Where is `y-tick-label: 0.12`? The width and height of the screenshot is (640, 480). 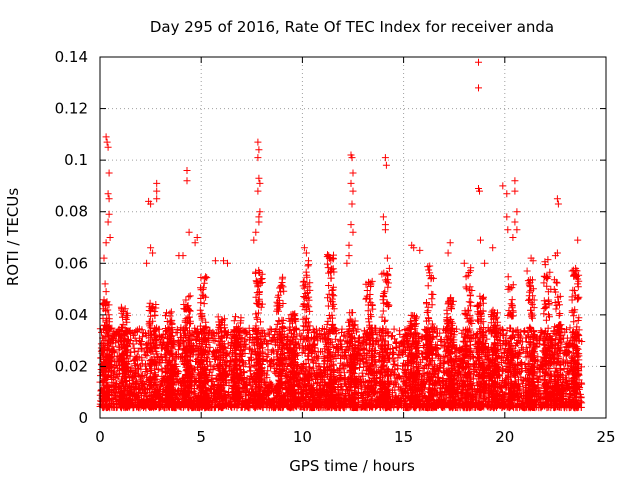 y-tick-label: 0.12 is located at coordinates (71, 109).